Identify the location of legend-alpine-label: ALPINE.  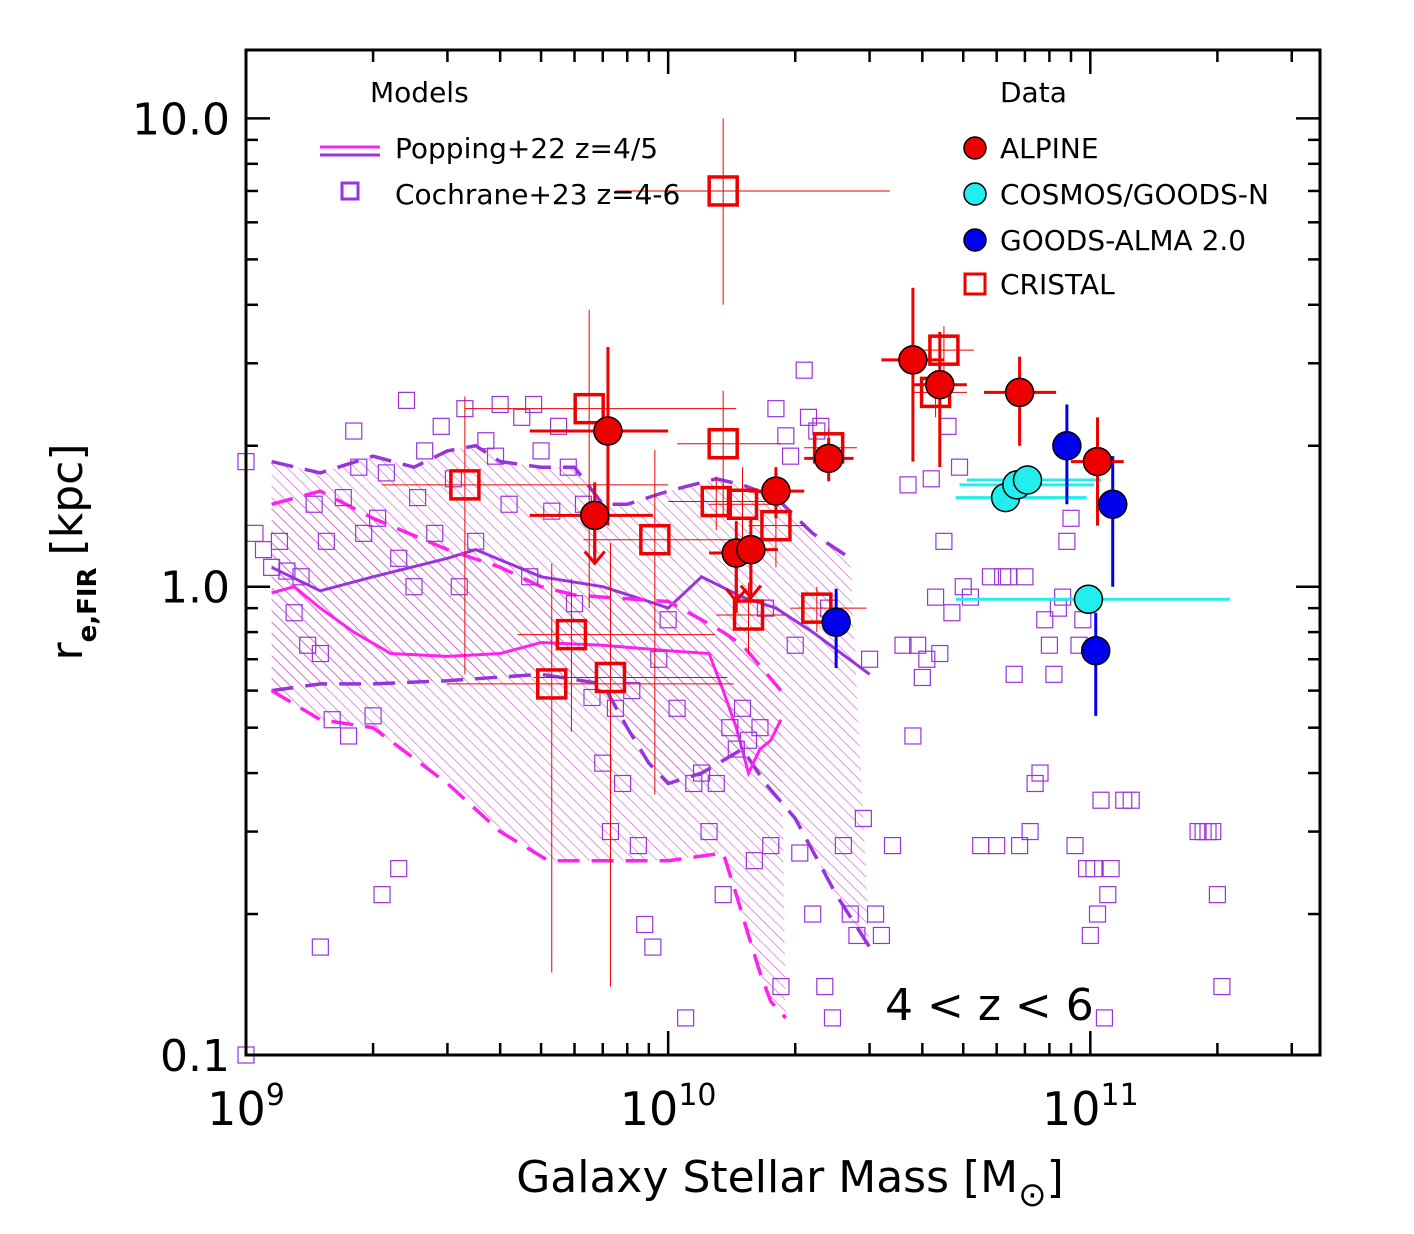
(1049, 148).